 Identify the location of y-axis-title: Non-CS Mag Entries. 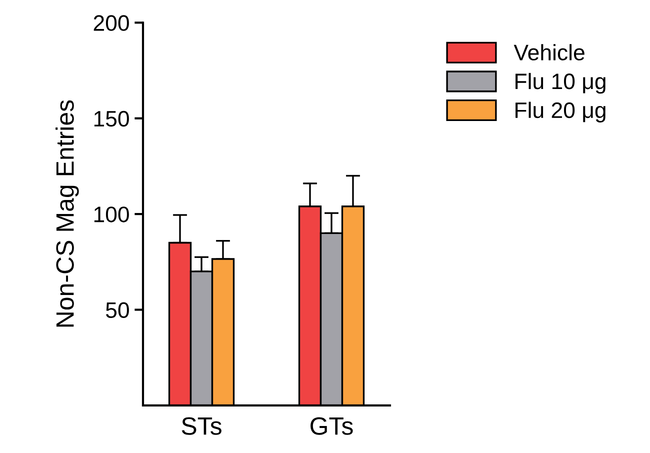
(67, 213).